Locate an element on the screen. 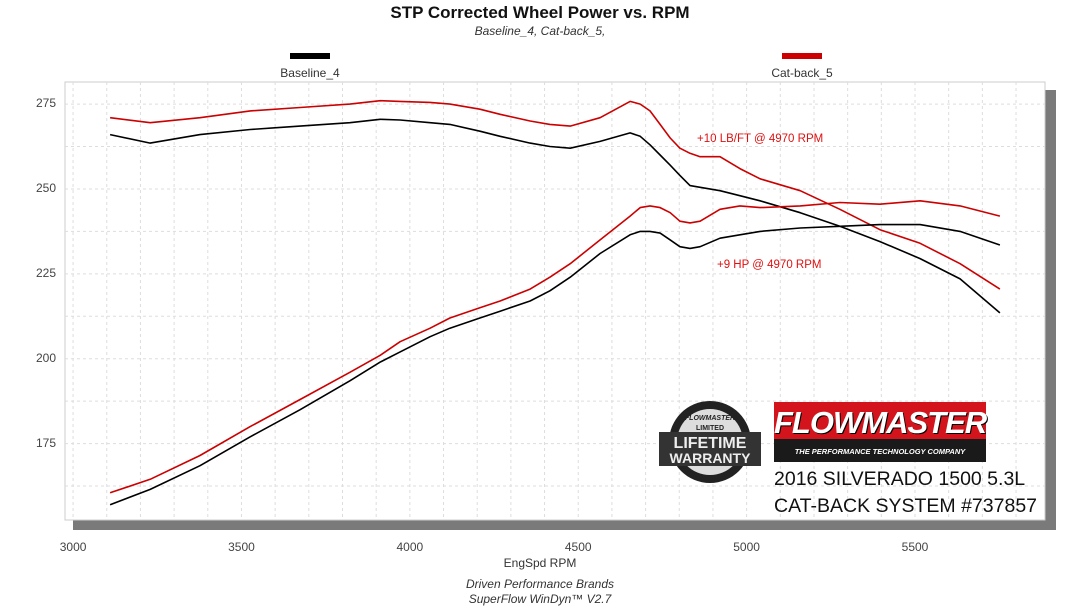  product-system: CAT-BACK SYSTEM #737857 is located at coordinates (906, 506).